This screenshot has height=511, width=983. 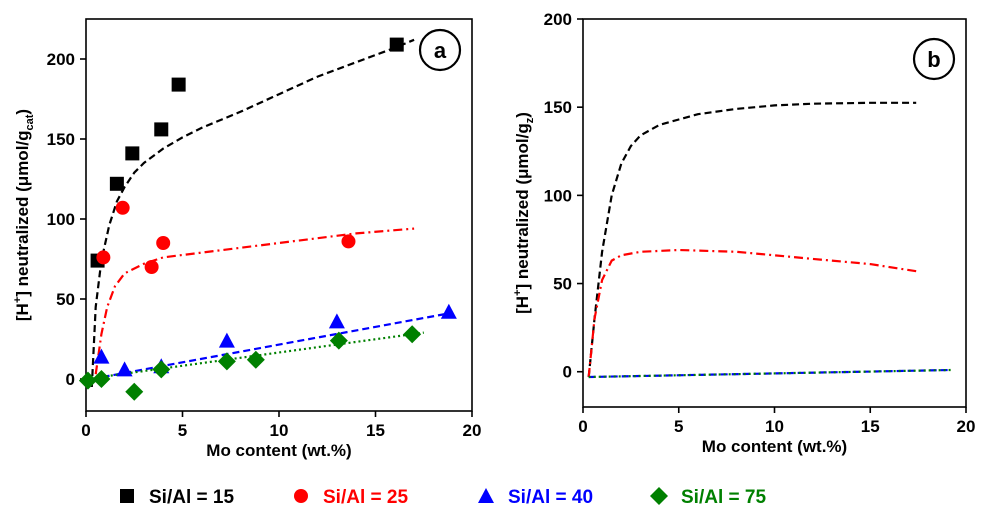 I want to click on y-axis-label: [H+] neutralized (μmol/gcat), so click(x=24, y=215).